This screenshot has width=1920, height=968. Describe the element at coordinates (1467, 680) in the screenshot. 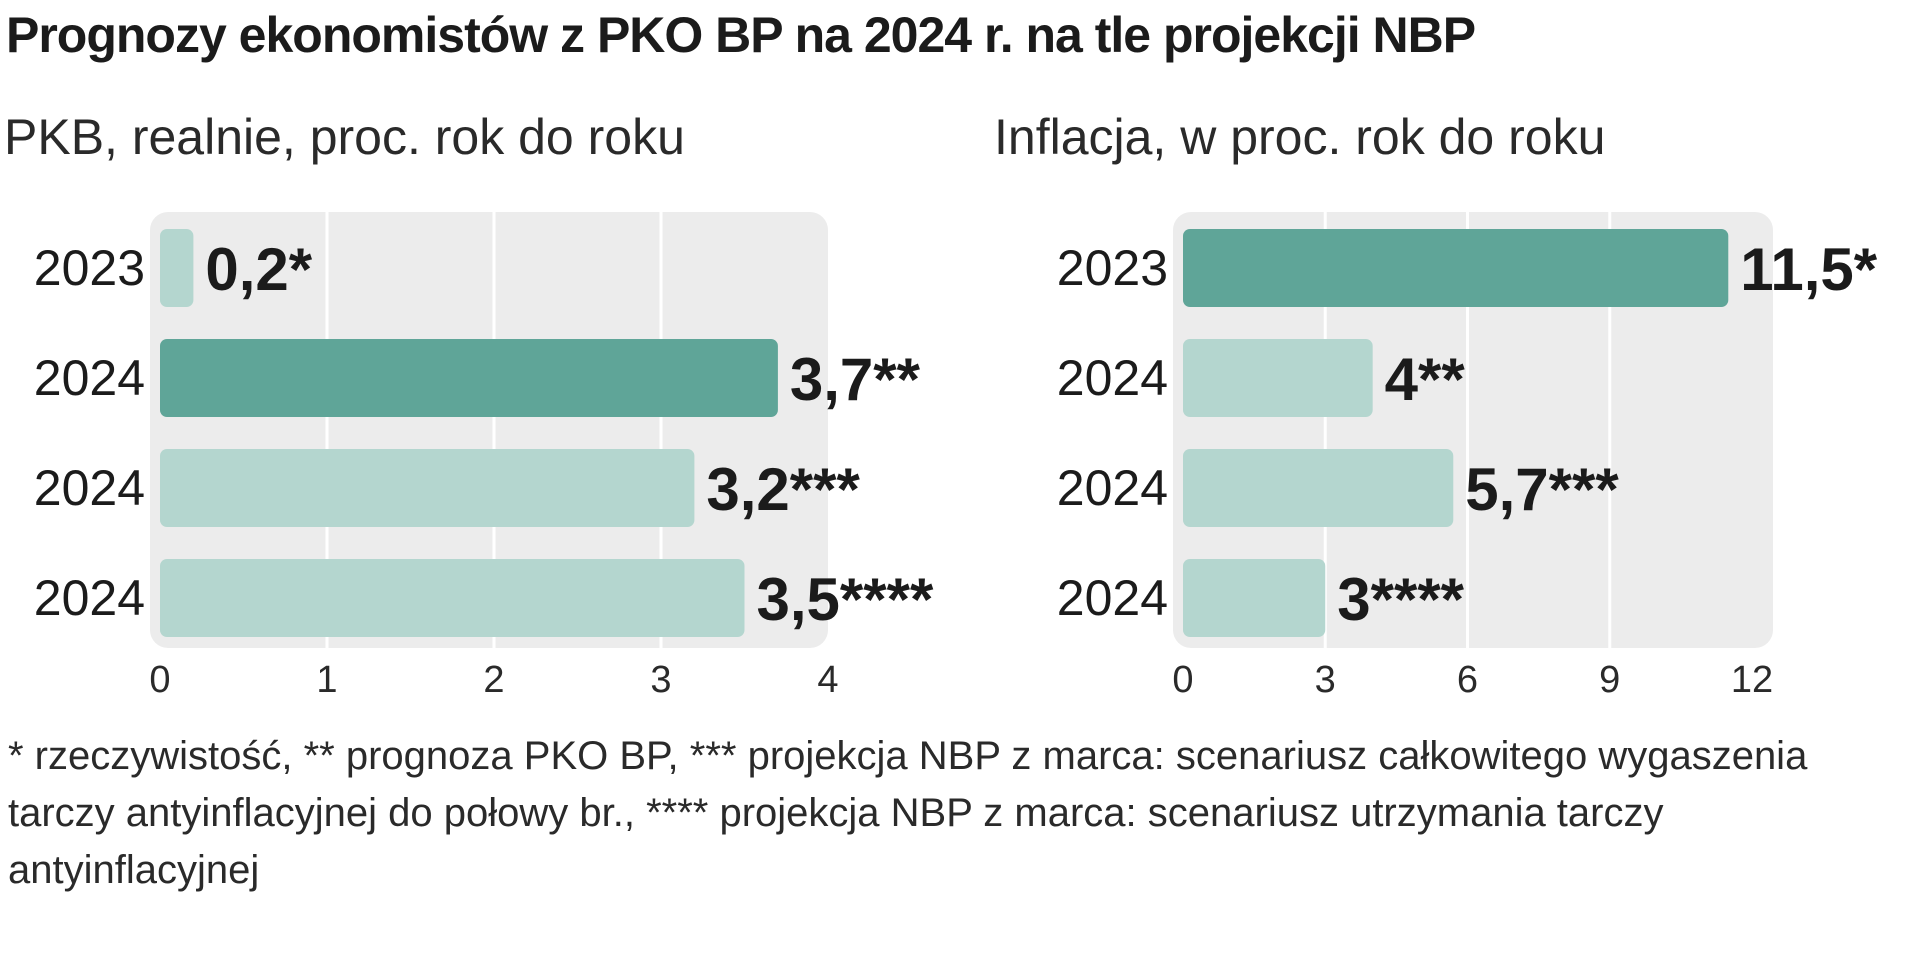

I see `inflation-tick-label: 6` at that location.